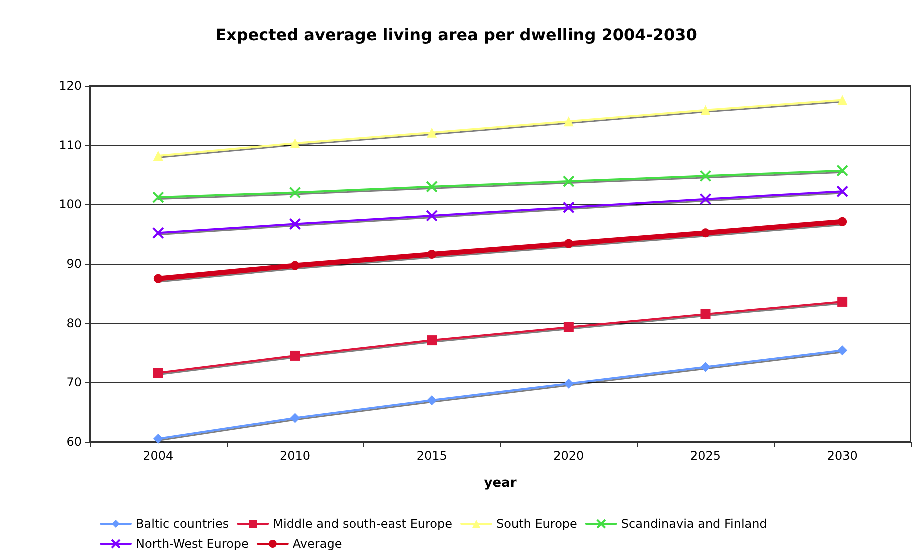 The height and width of the screenshot is (557, 913). What do you see at coordinates (706, 456) in the screenshot?
I see `x-tick-label: 2025` at bounding box center [706, 456].